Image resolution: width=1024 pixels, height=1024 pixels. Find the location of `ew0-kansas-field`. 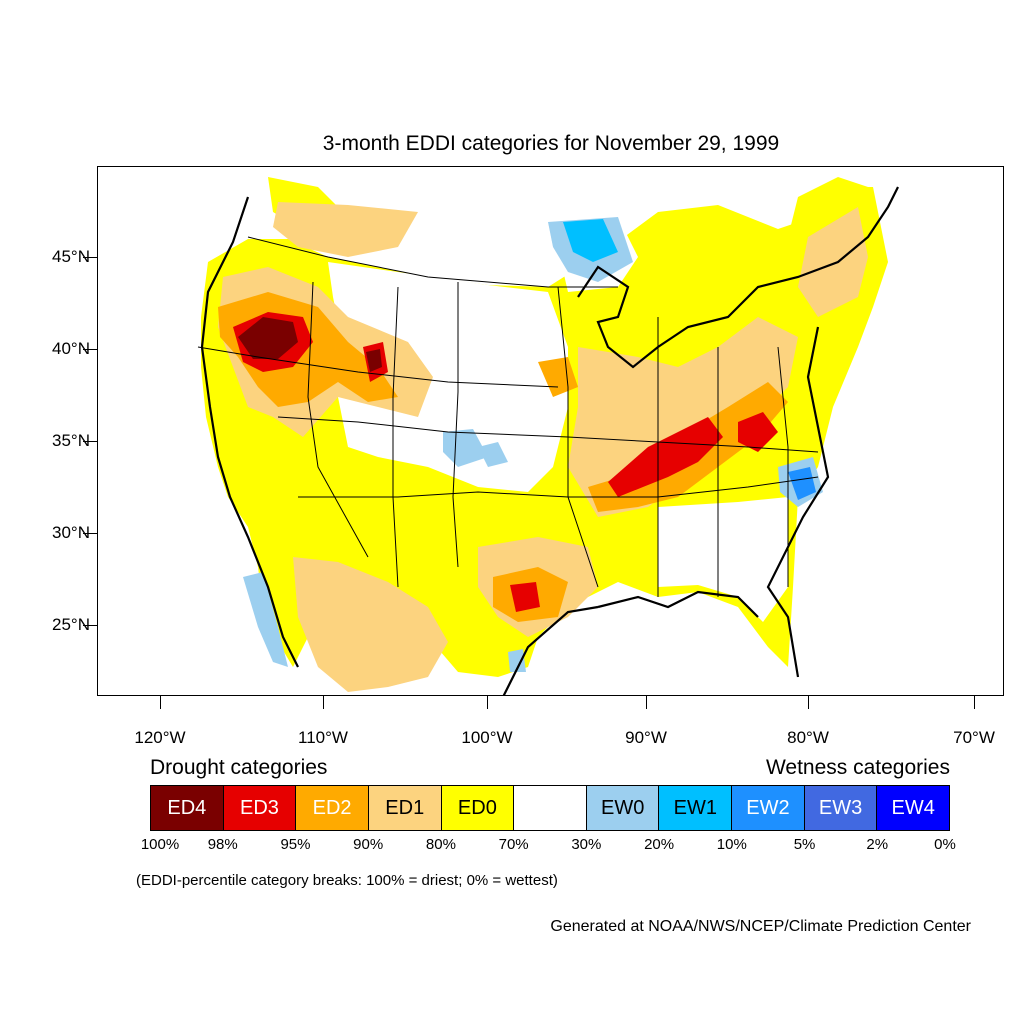

ew0-kansas-field is located at coordinates (493, 454).